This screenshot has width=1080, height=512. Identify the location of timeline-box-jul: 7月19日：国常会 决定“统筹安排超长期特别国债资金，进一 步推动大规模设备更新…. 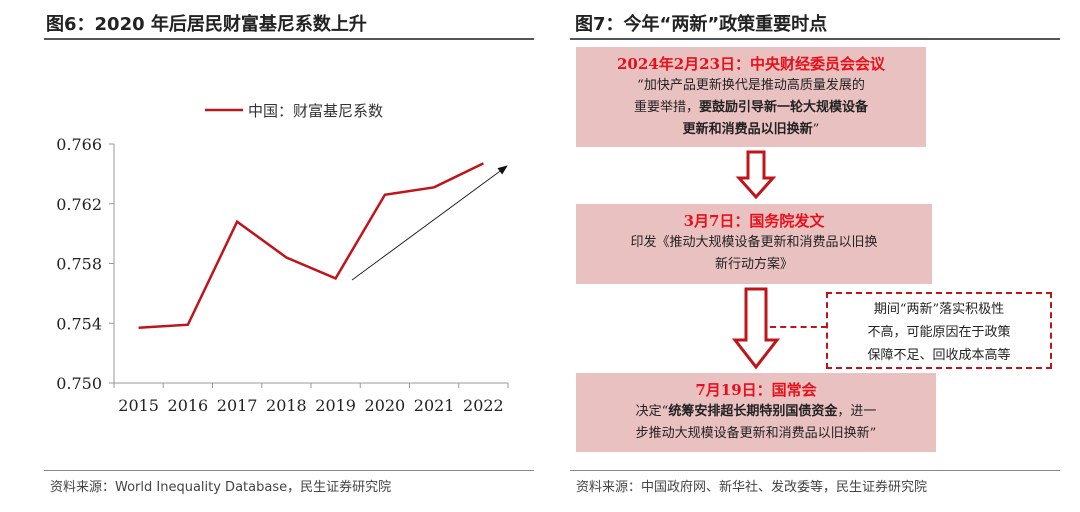
(756, 412).